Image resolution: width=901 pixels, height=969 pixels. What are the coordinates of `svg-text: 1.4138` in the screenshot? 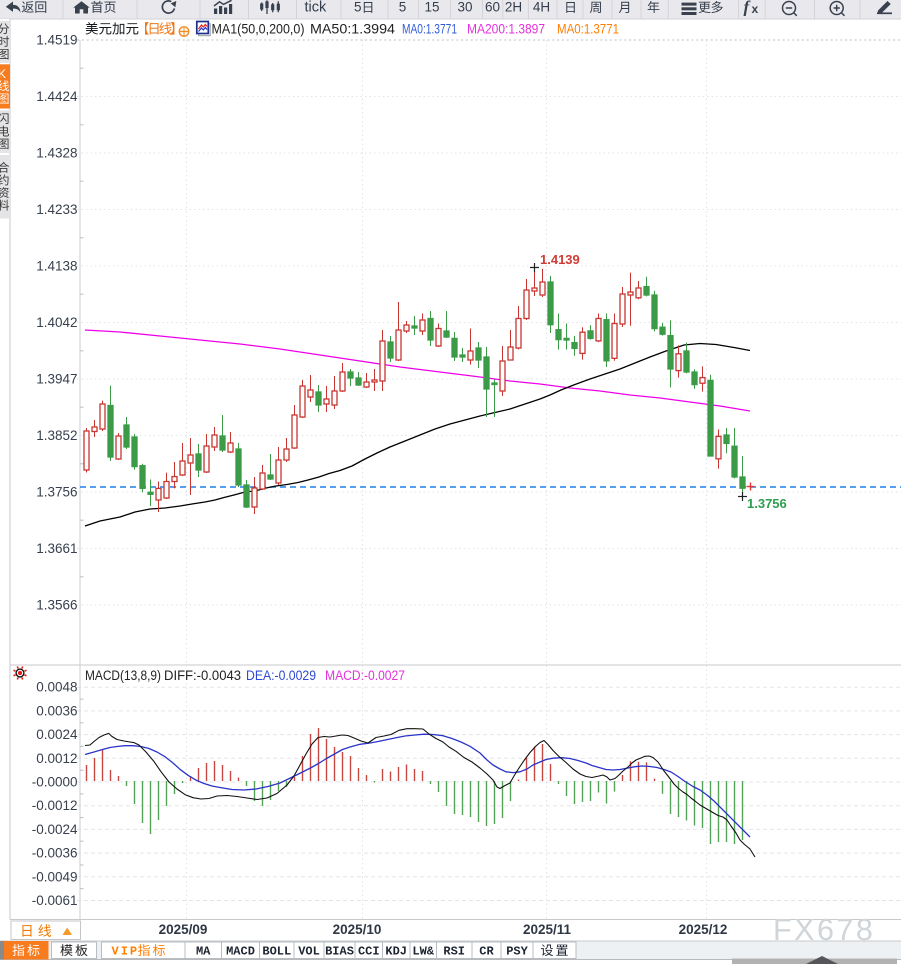 It's located at (56, 266).